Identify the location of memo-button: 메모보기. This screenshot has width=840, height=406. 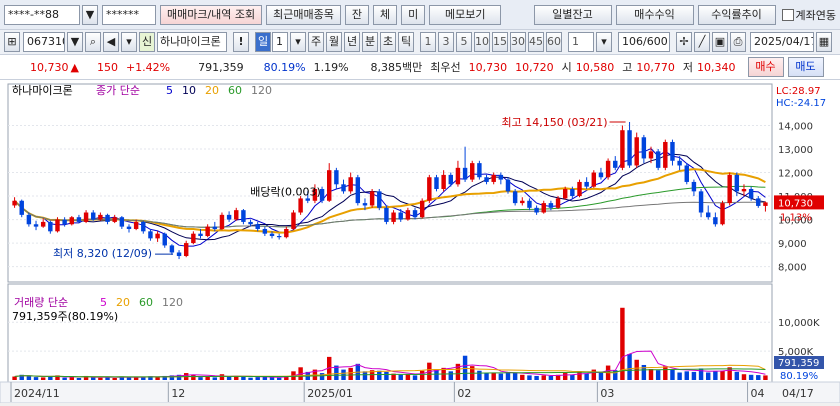
(465, 14).